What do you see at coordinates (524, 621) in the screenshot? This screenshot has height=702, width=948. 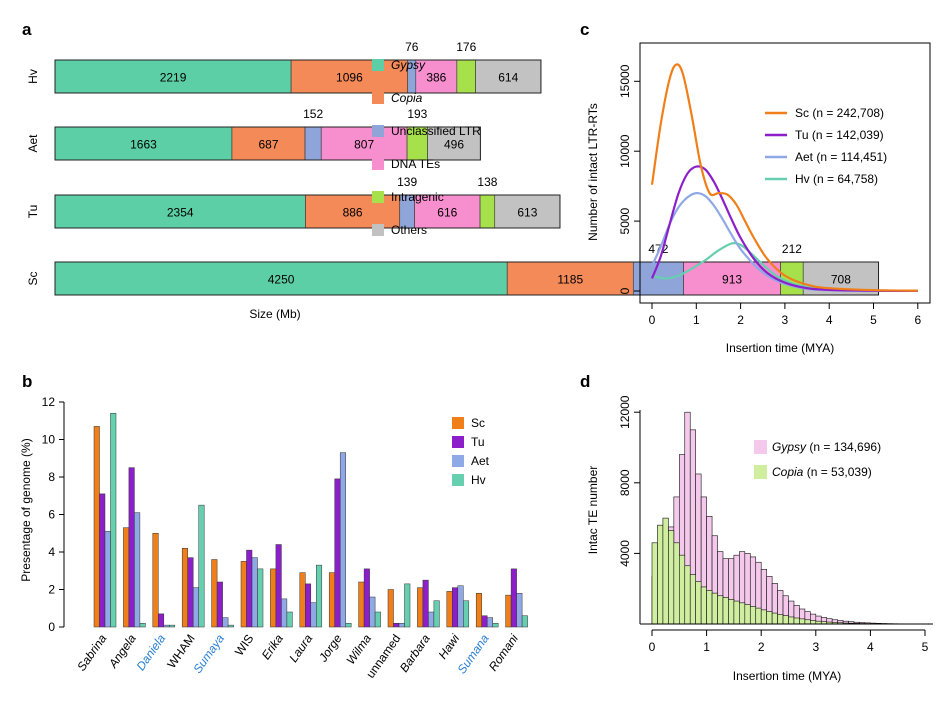 I see `bar-romani-hv` at bounding box center [524, 621].